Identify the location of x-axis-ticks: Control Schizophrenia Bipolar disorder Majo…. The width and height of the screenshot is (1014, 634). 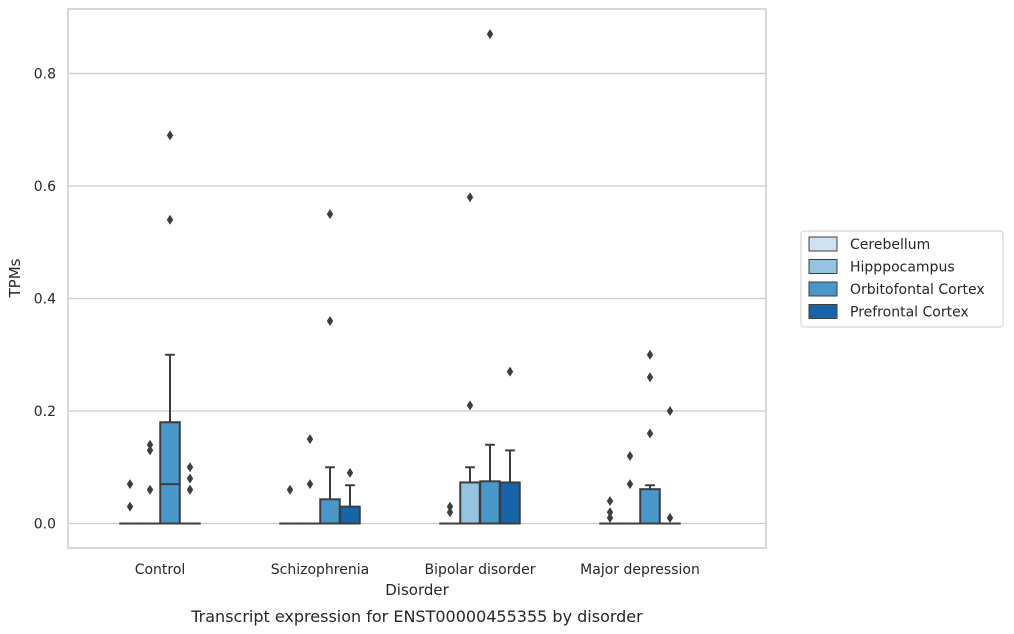
(417, 570).